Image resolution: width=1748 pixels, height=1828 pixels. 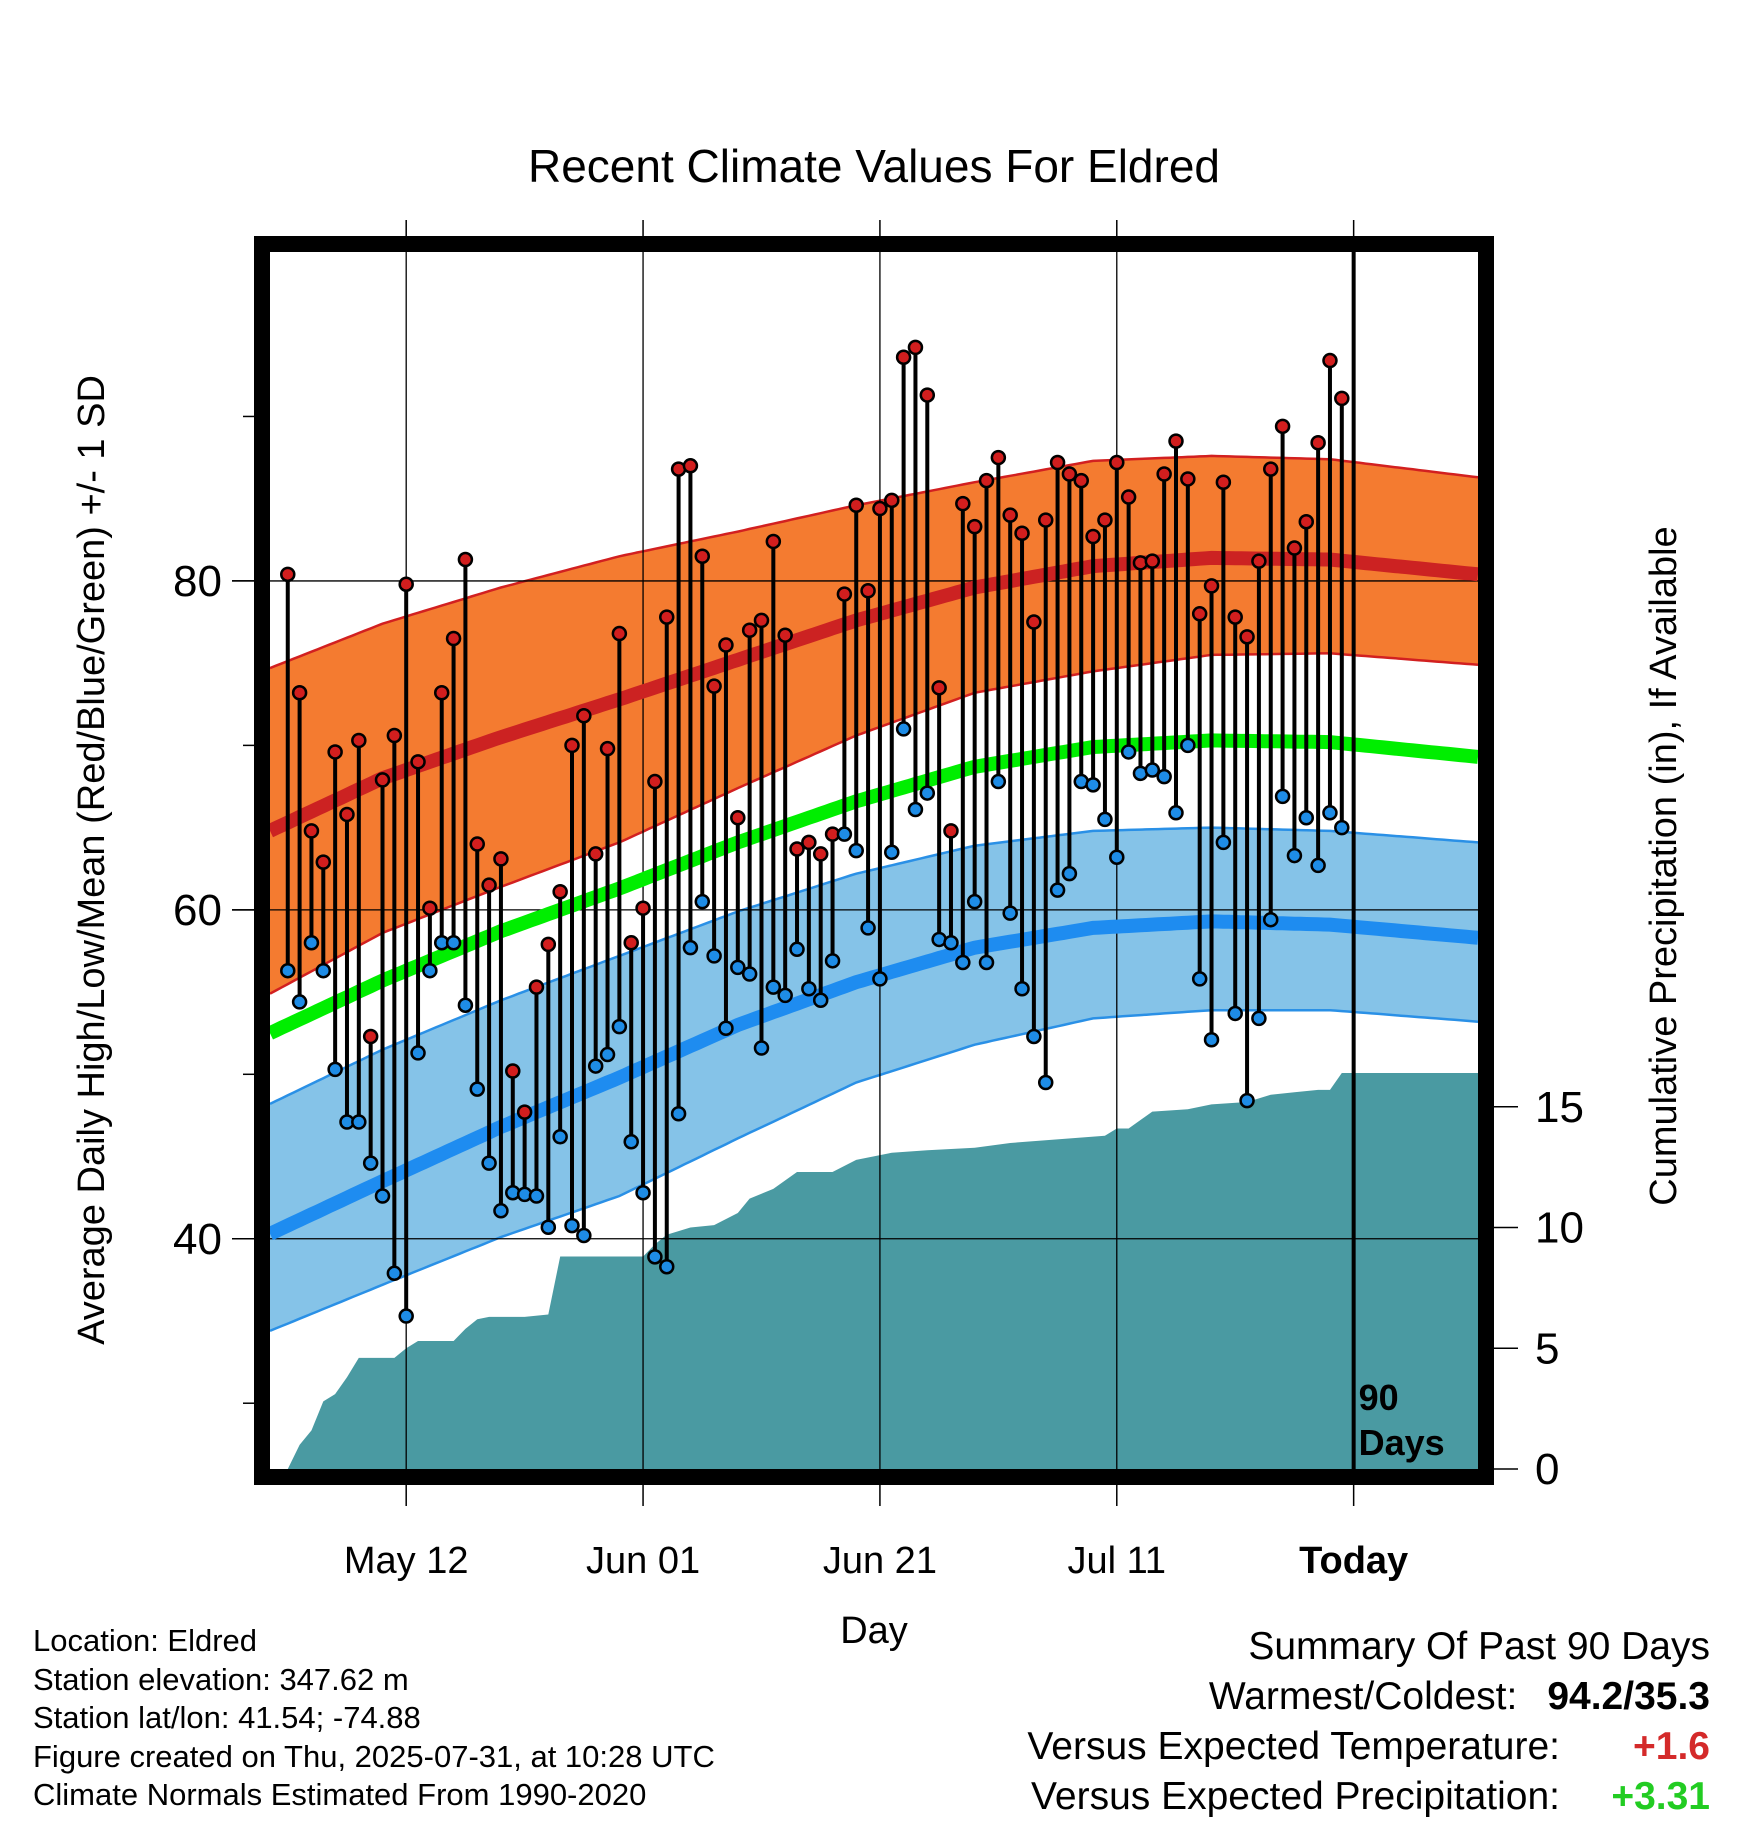 I want to click on warmest-coldest-row: Warmest/Coldest: 94.2/35.3, so click(x=1368, y=1697).